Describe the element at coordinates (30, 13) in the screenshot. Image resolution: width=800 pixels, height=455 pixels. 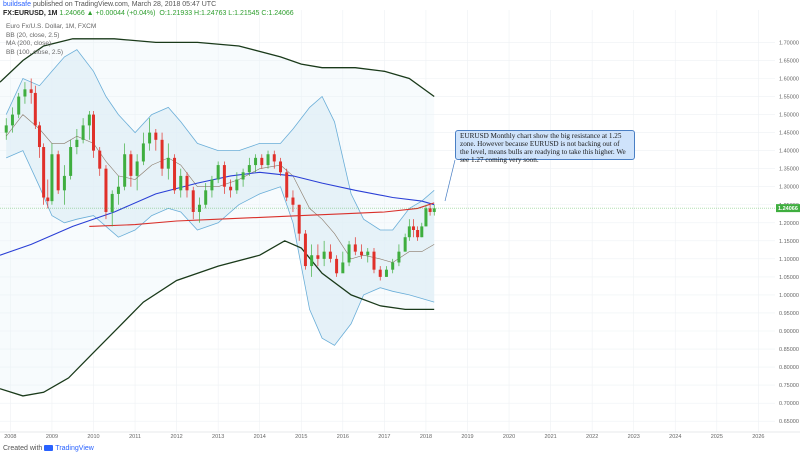
I see `symbol-label: FX:EURUSD, 1M` at that location.